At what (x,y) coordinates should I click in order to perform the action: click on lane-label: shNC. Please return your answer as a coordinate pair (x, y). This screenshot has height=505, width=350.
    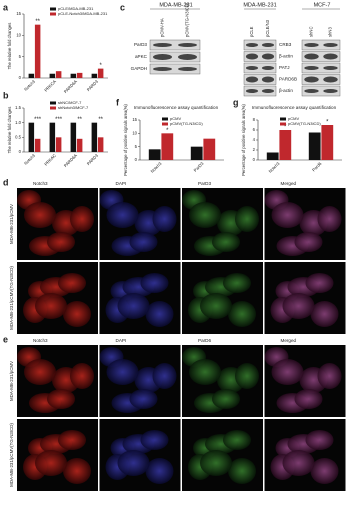
    Looking at the image, I should click on (311, 32).